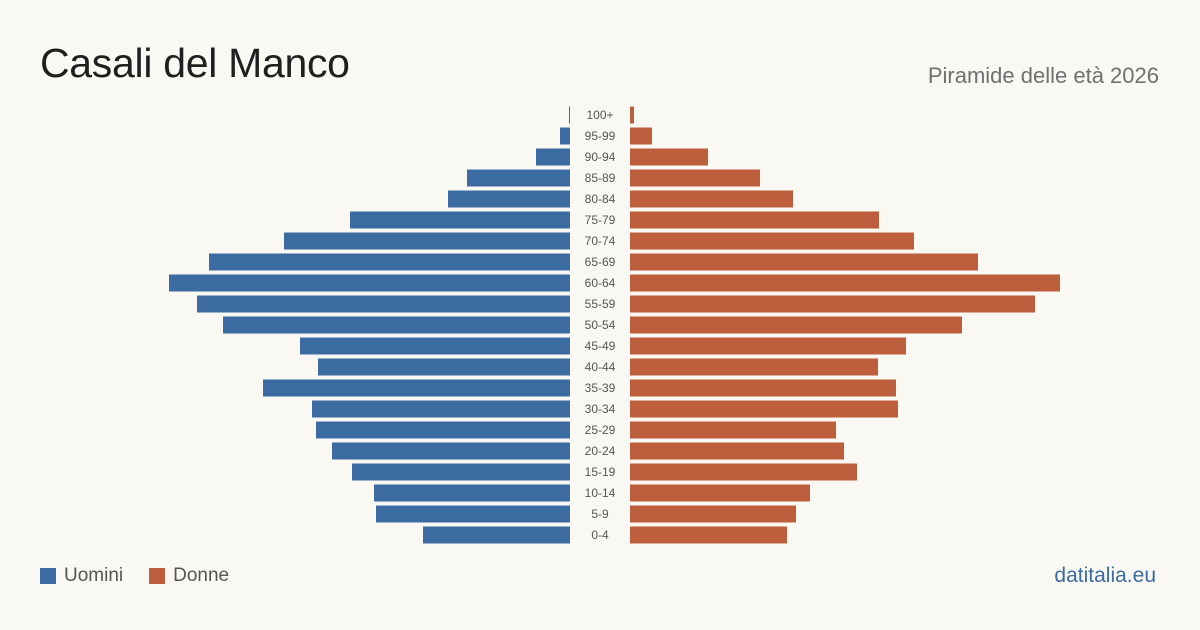 The image size is (1200, 630). I want to click on legend-swatch-men, so click(48, 576).